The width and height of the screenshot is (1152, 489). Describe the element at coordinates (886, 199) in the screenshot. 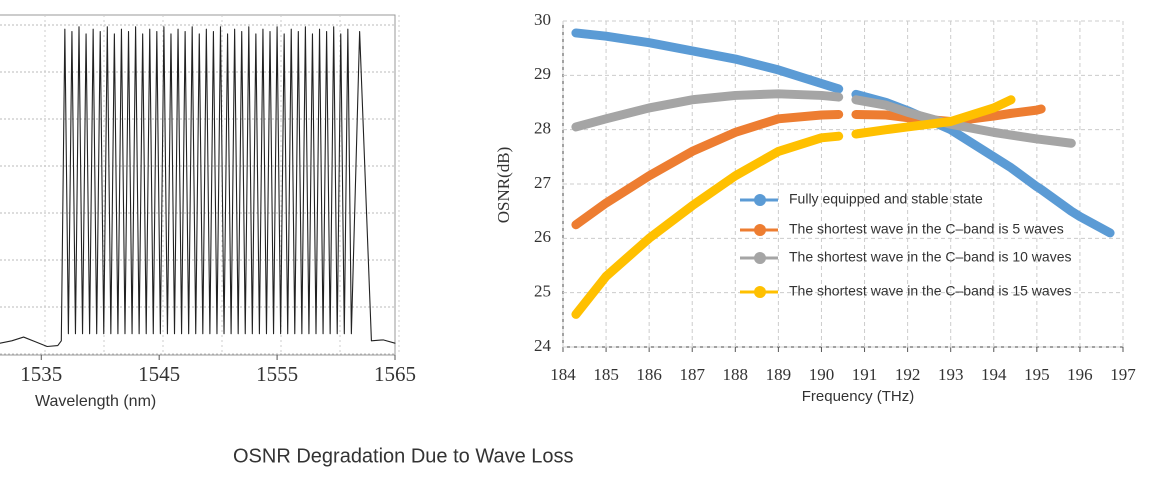

I see `legend-label: Fully equipped and stable state` at that location.